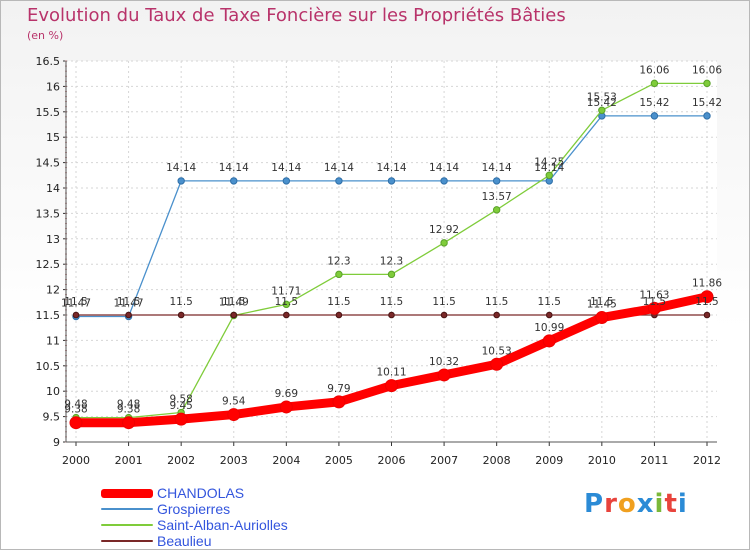  Describe the element at coordinates (48, 213) in the screenshot. I see `y-tick-label: 13.5` at that location.